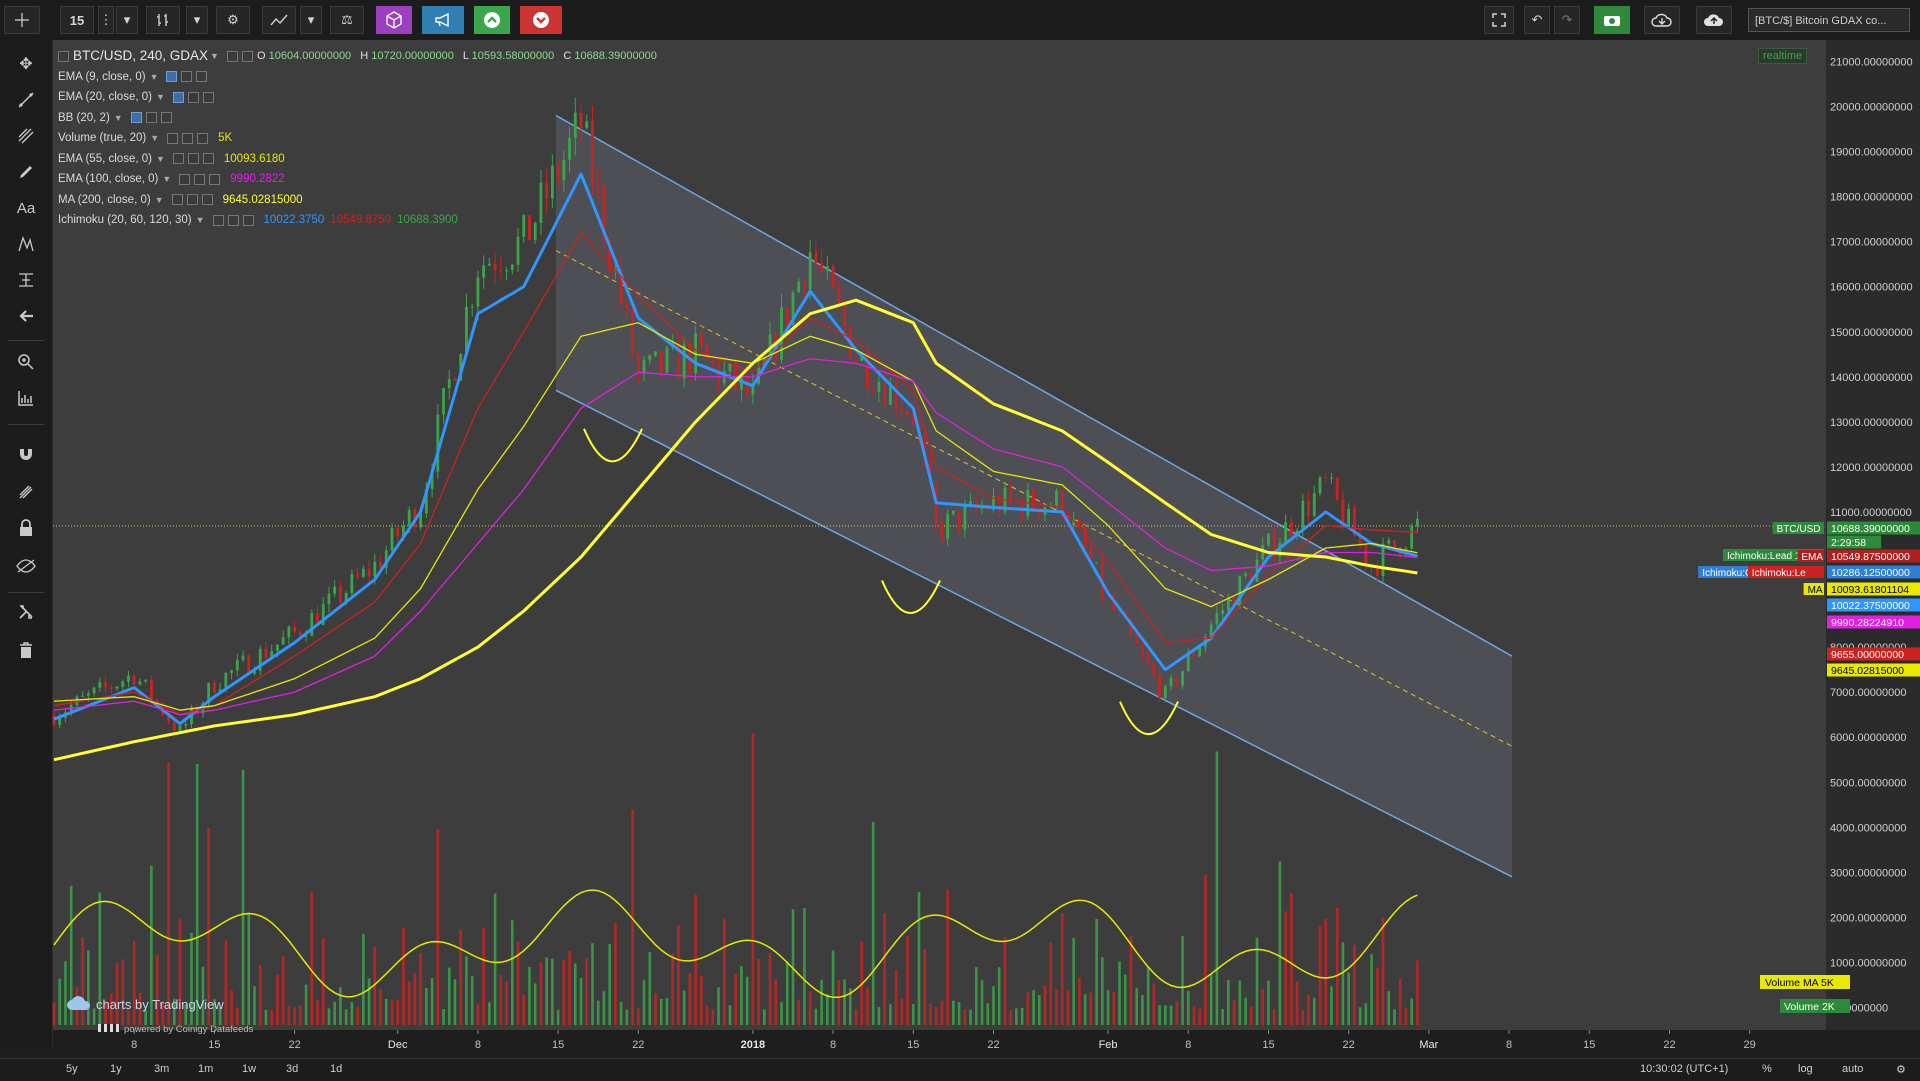  I want to click on range-button-3m: 3m, so click(162, 1069).